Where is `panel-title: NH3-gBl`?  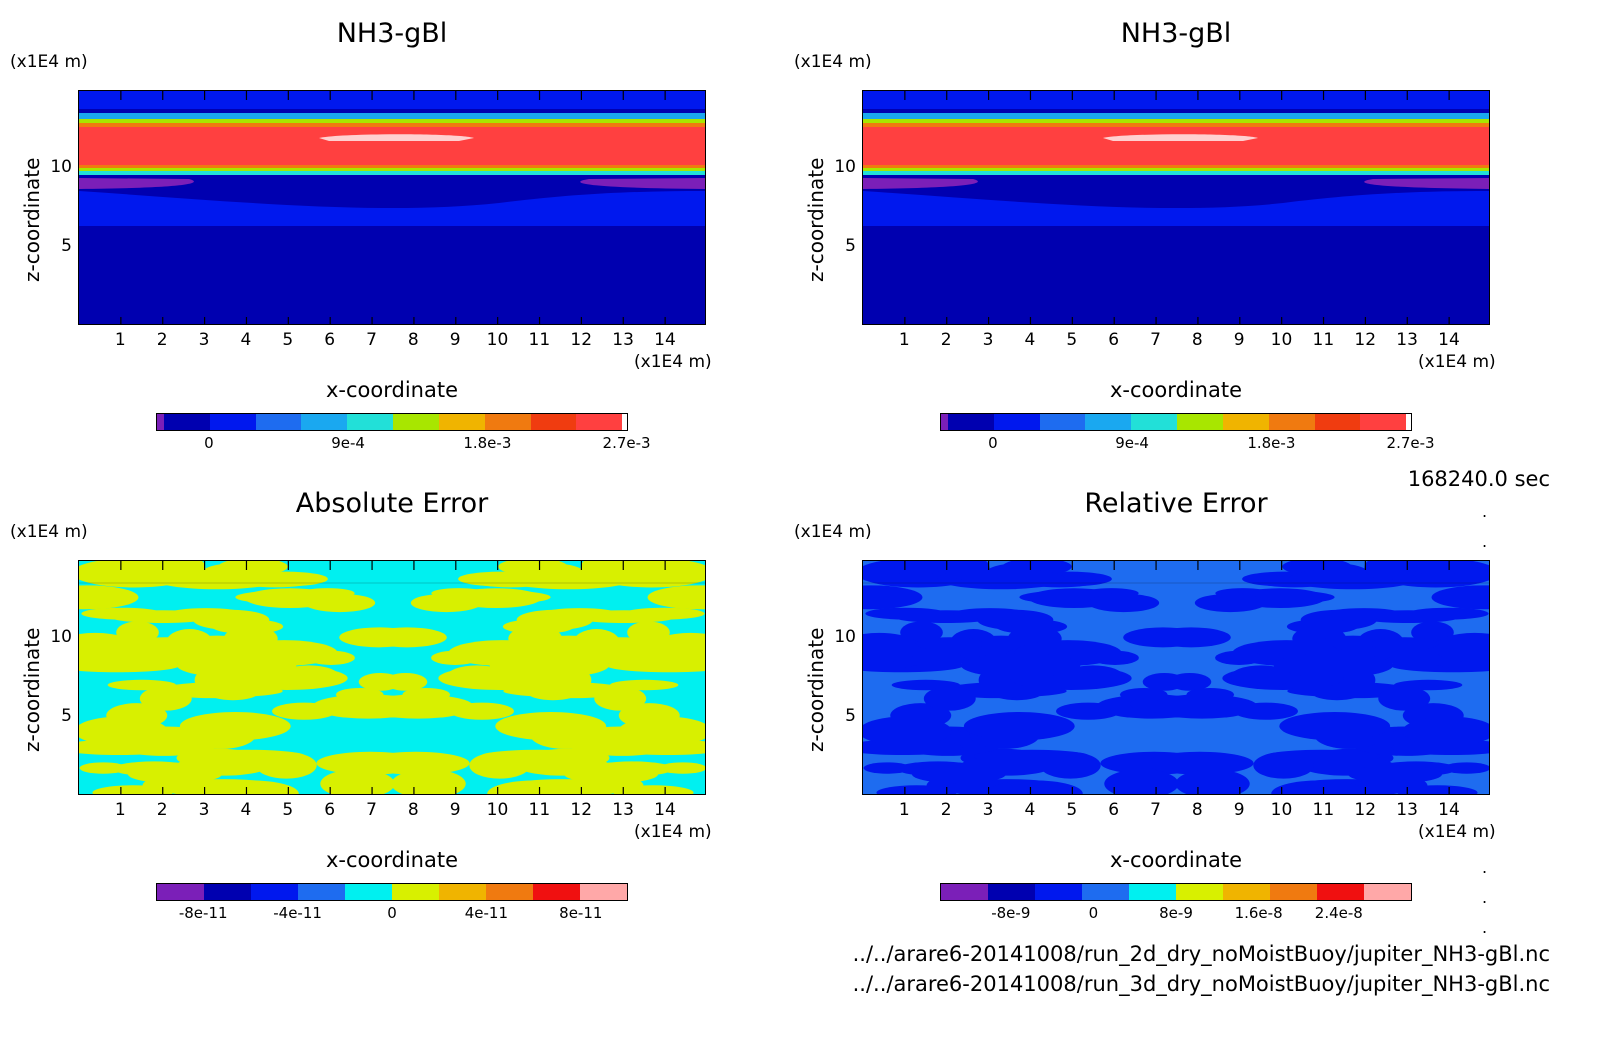
panel-title: NH3-gBl is located at coordinates (392, 33).